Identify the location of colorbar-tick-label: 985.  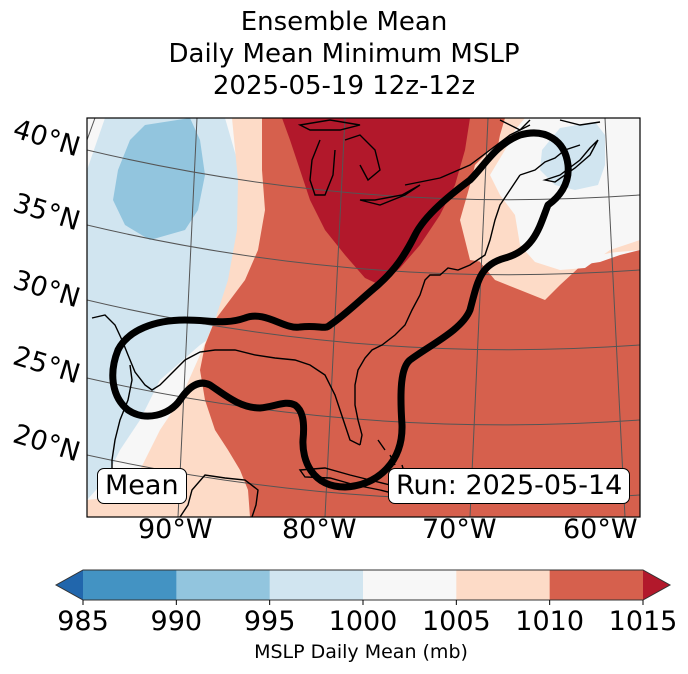
(83, 621).